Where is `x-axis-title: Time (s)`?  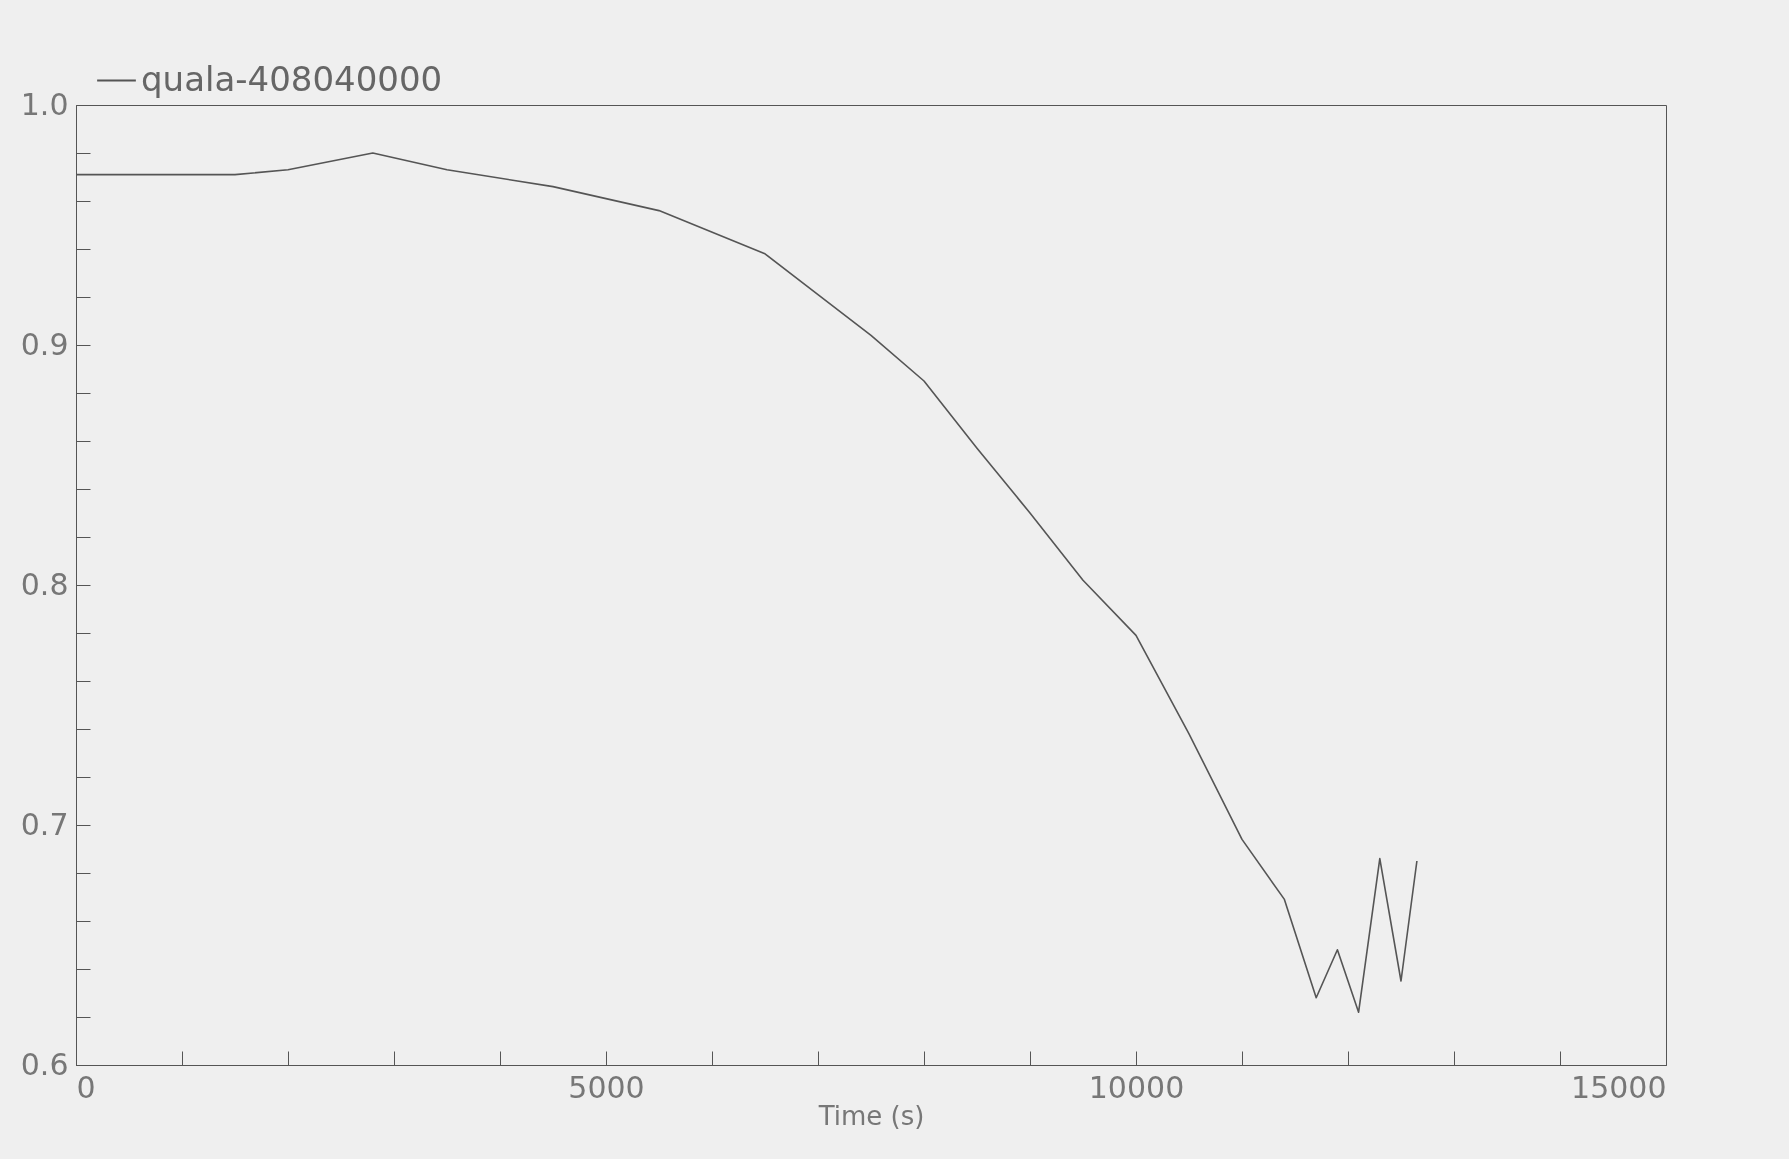 x-axis-title: Time (s) is located at coordinates (871, 1115).